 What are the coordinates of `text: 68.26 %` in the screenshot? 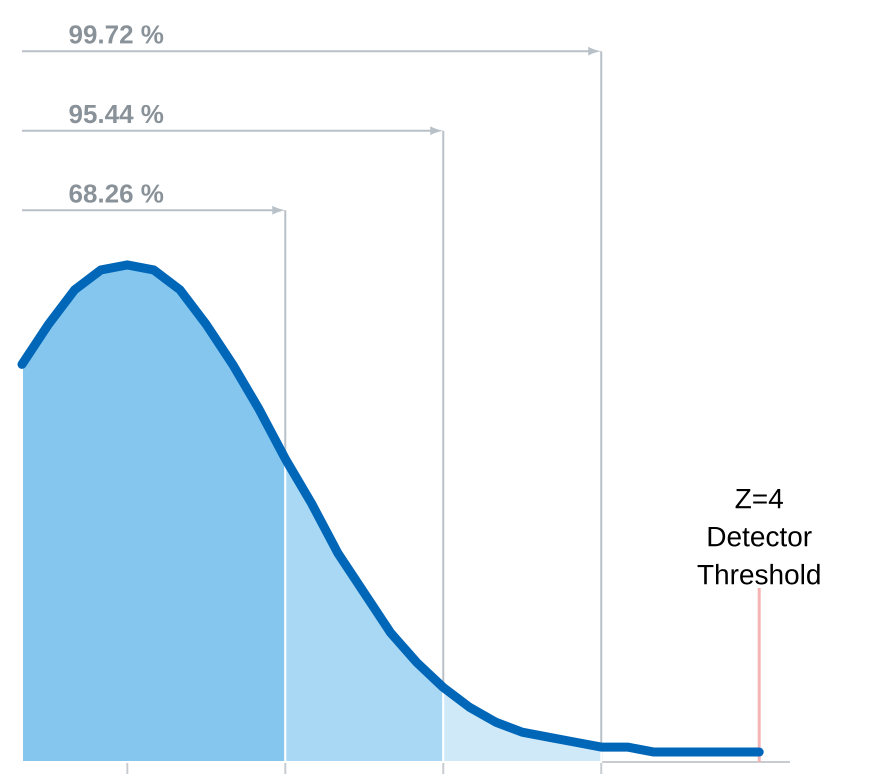 It's located at (116, 193).